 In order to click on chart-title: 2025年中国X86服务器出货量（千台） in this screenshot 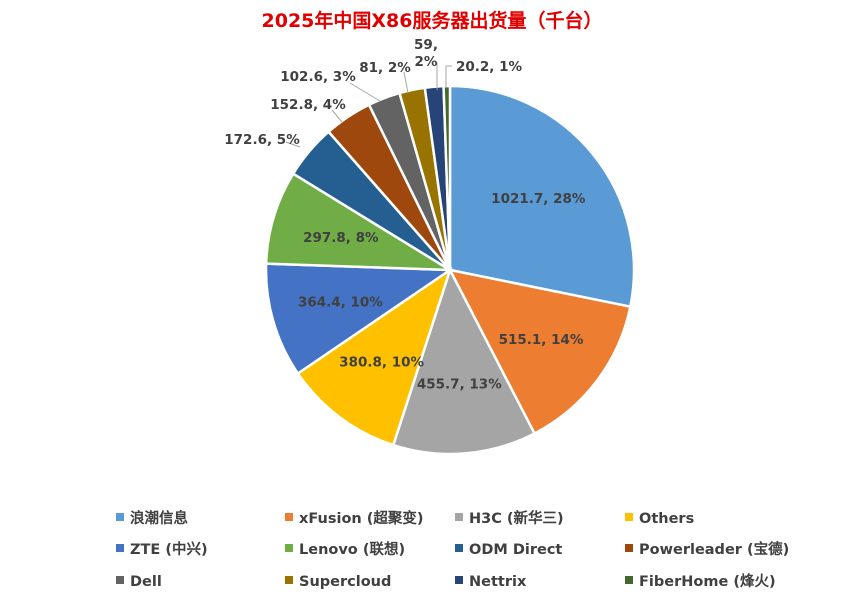, I will do `click(432, 20)`.